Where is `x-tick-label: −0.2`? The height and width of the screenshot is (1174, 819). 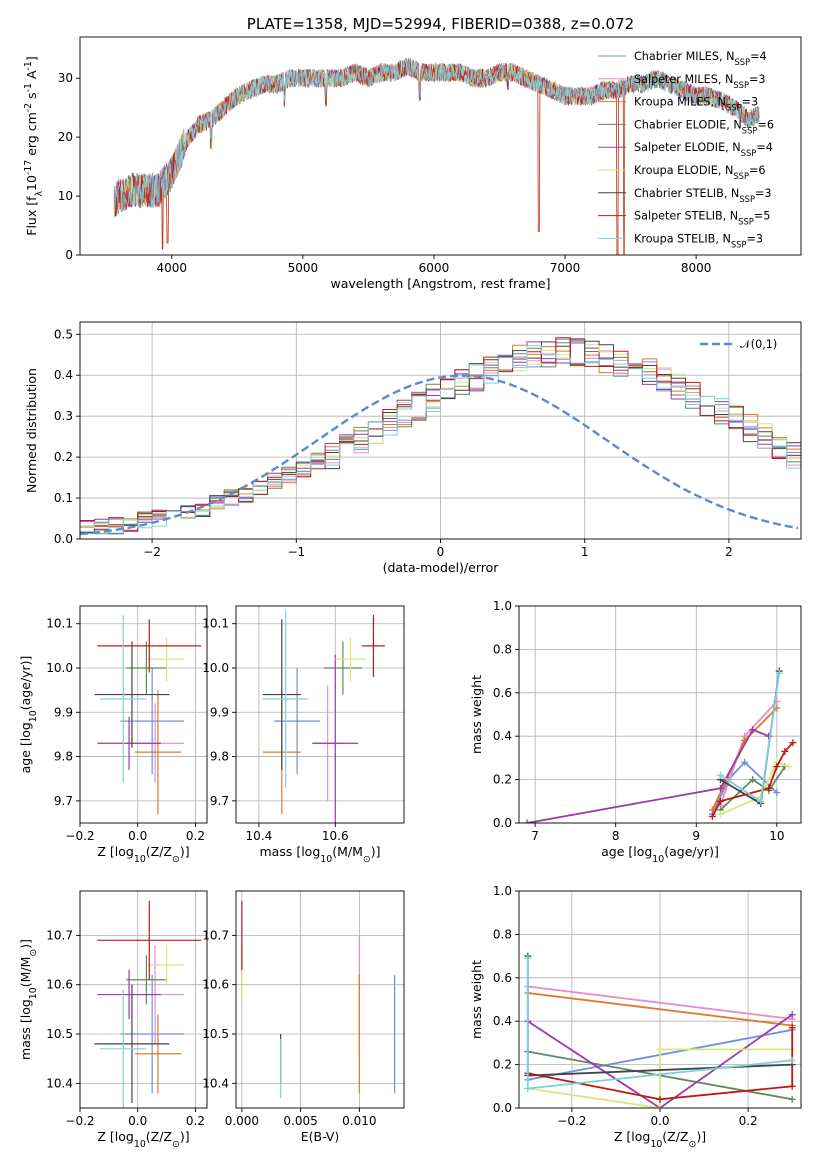
x-tick-label: −0.2 is located at coordinates (79, 836).